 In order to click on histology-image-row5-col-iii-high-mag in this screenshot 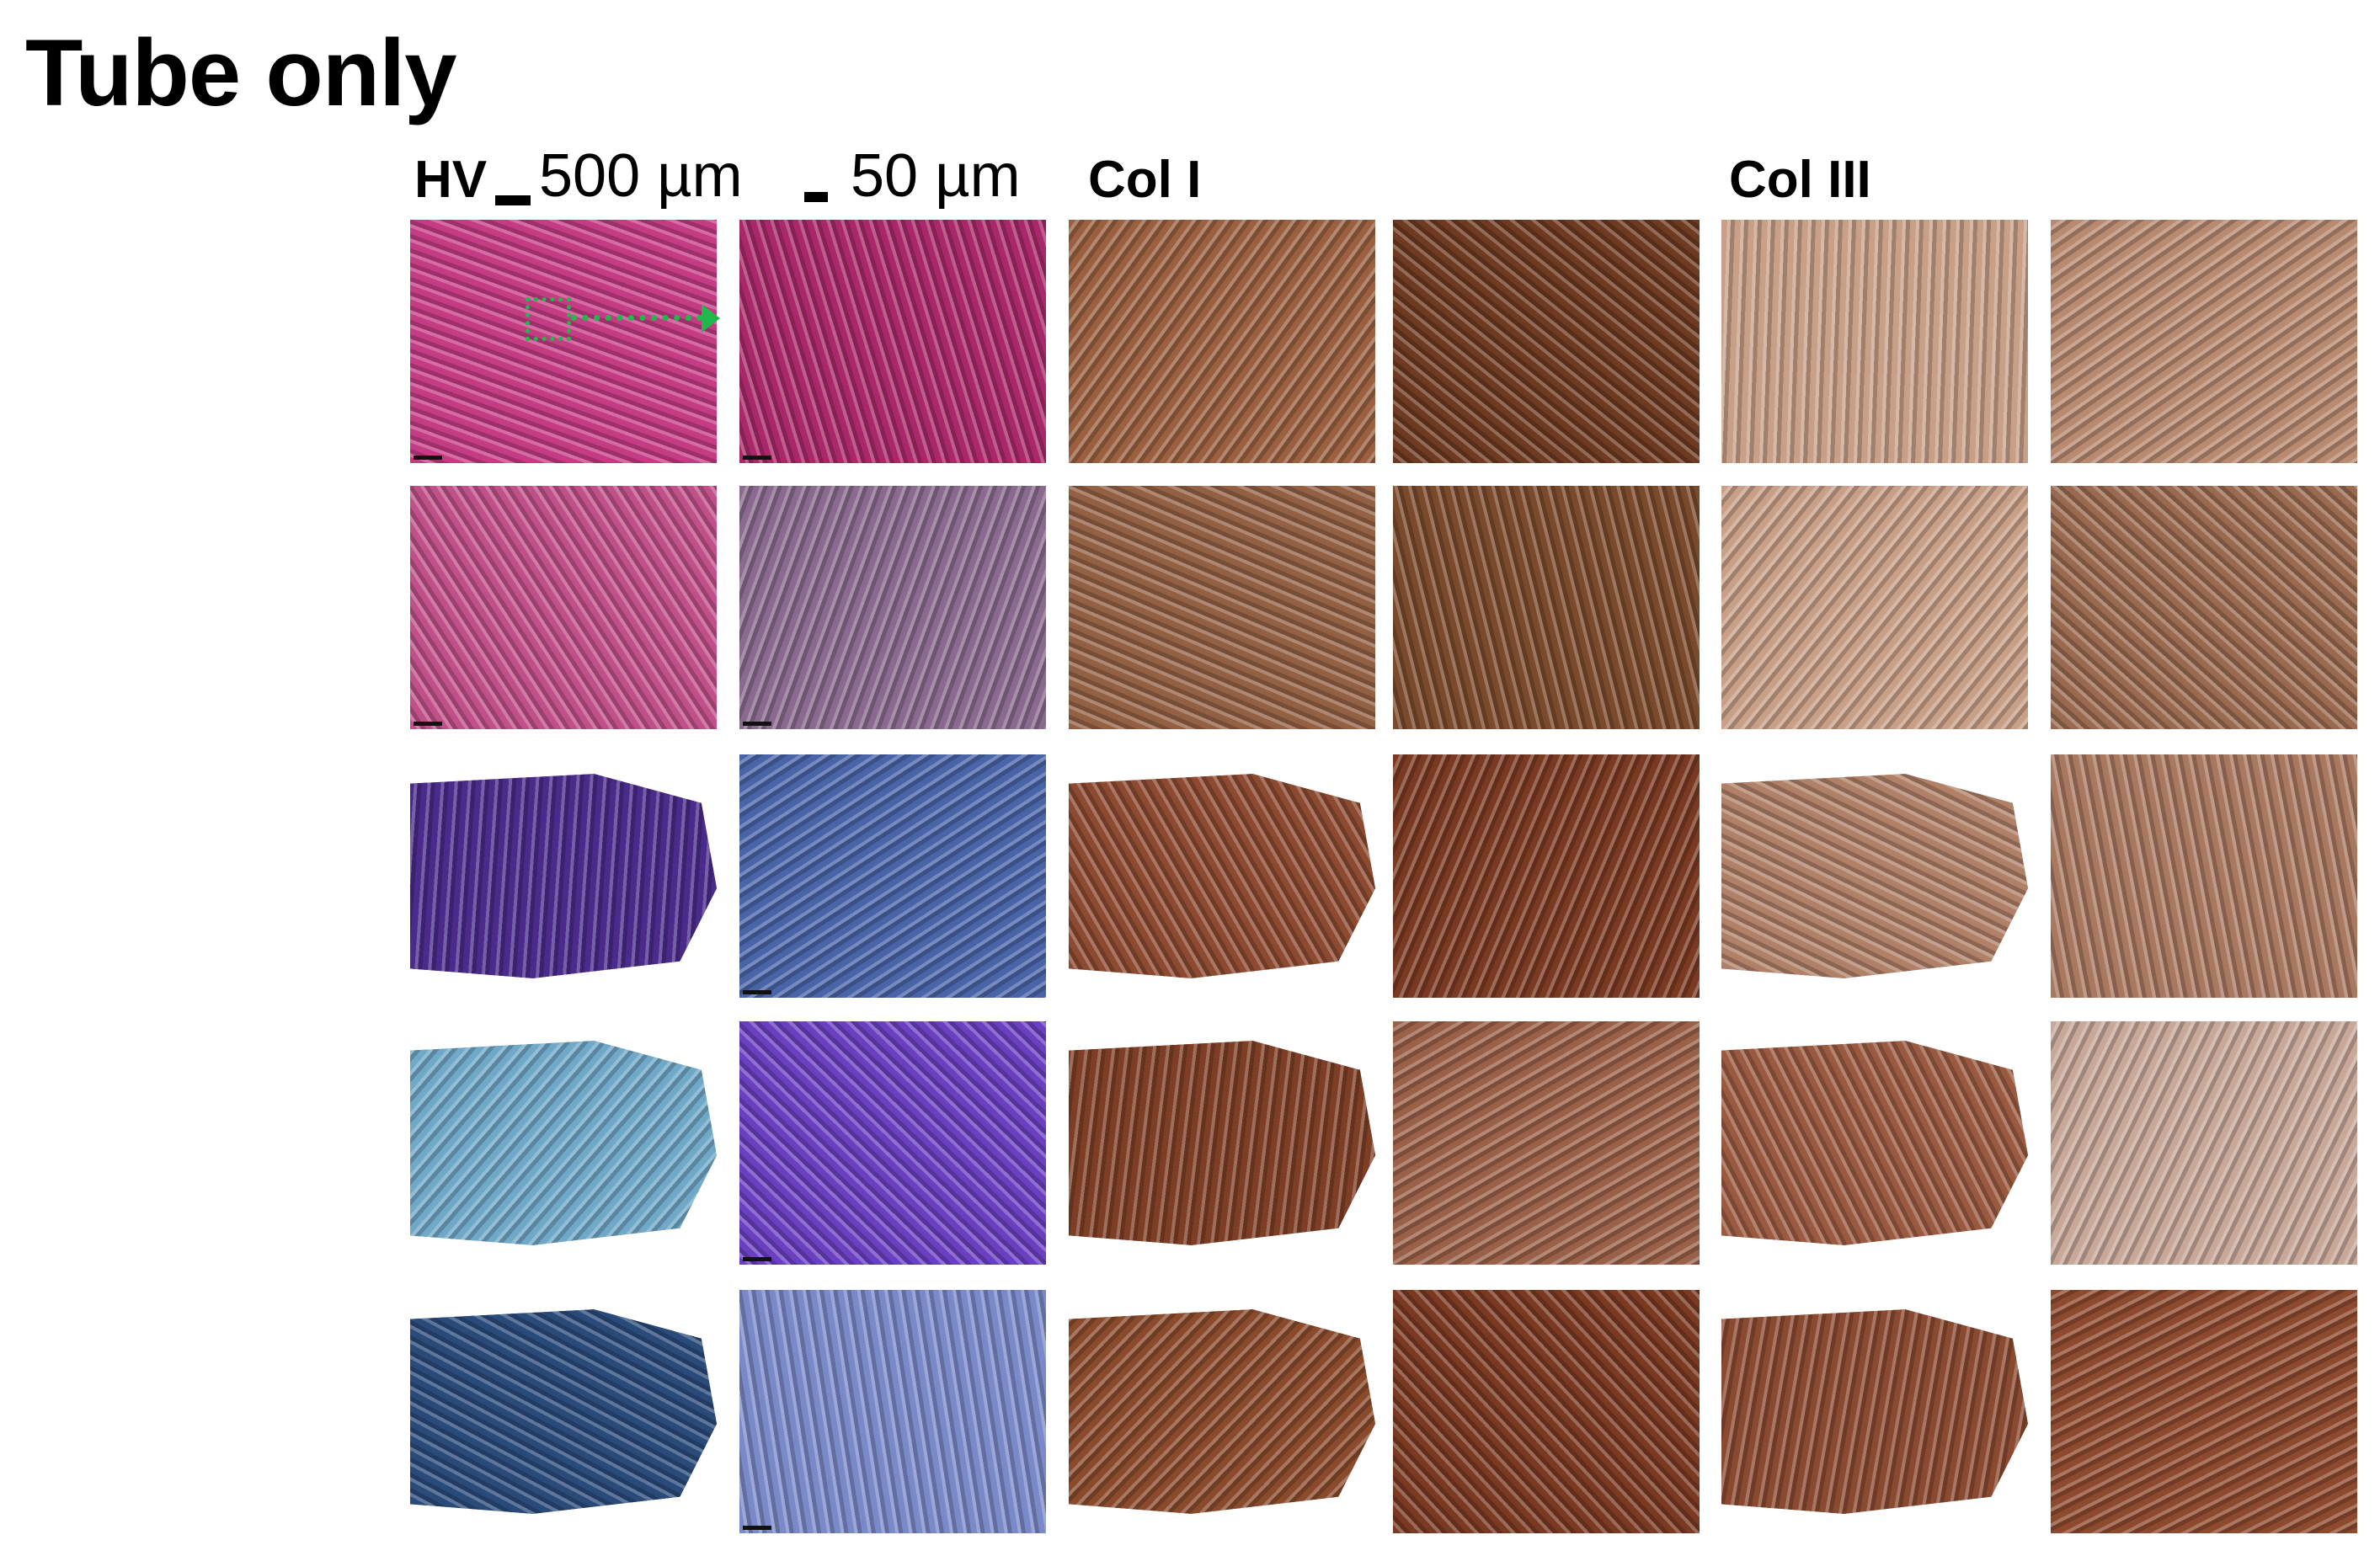, I will do `click(2204, 1411)`.